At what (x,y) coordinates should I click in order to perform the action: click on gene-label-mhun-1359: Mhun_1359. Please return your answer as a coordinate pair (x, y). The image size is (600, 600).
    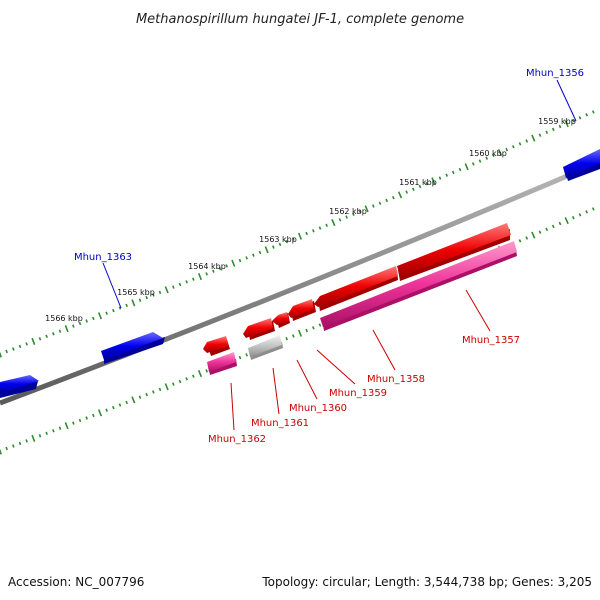
    Looking at the image, I should click on (358, 393).